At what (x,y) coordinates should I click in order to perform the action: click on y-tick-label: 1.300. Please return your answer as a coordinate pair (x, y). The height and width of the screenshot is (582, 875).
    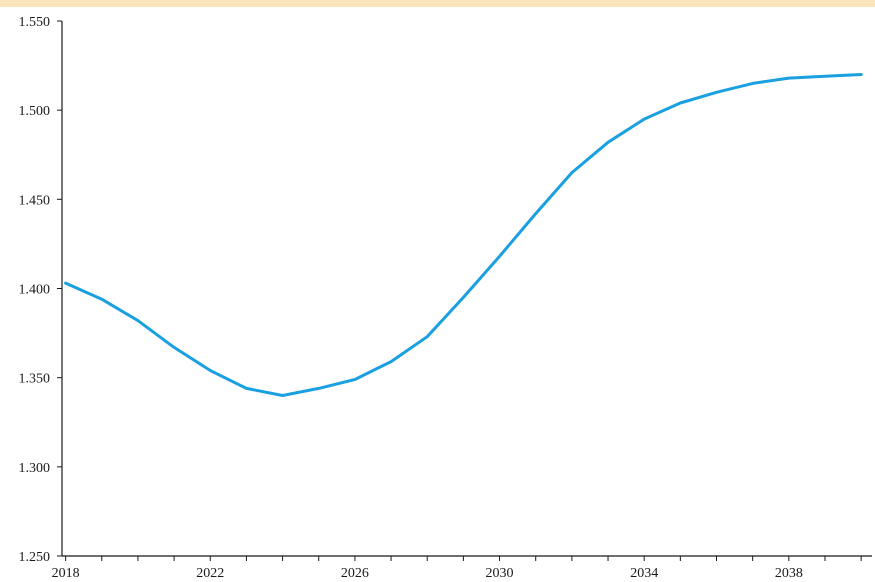
    Looking at the image, I should click on (35, 468).